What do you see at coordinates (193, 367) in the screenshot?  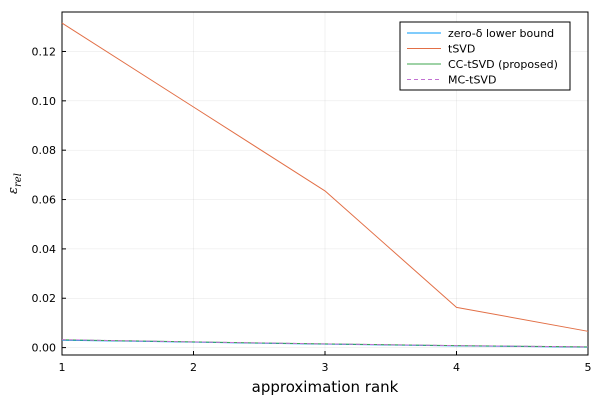 I see `x-tick-label: 2` at bounding box center [193, 367].